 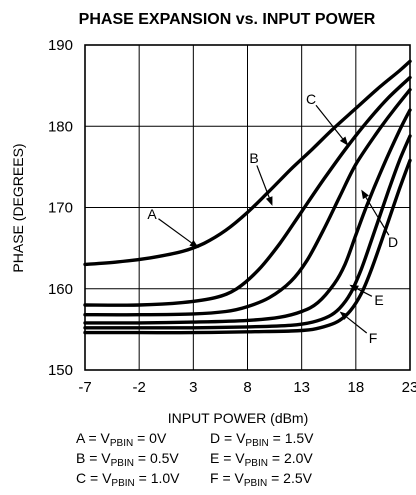 I want to click on x-tick-label: 13, so click(x=301, y=387).